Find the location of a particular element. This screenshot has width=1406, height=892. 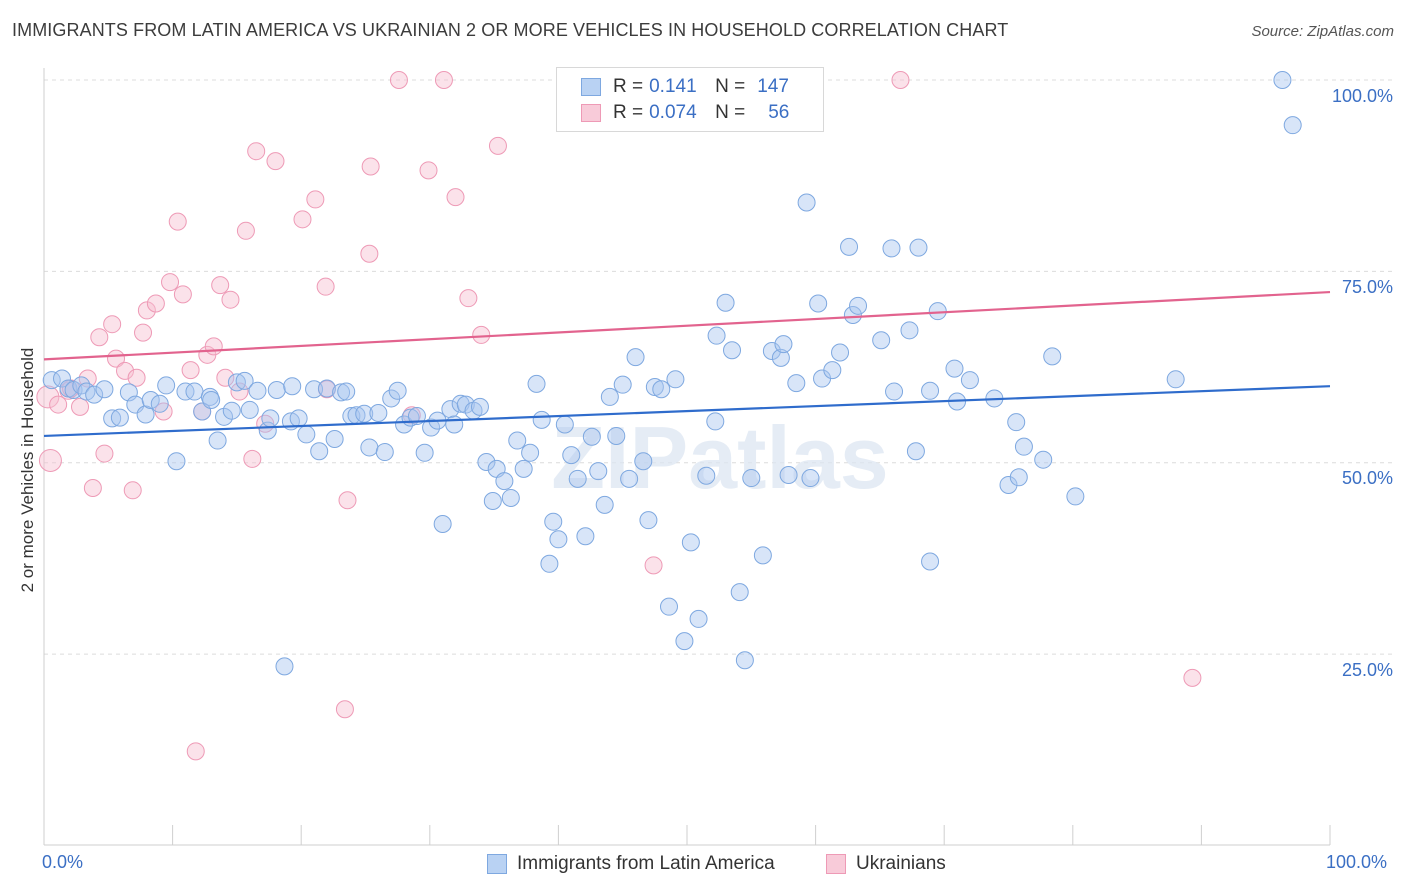

legend-item-latin-america: Immigrants from Latin America is located at coordinates (631, 864).